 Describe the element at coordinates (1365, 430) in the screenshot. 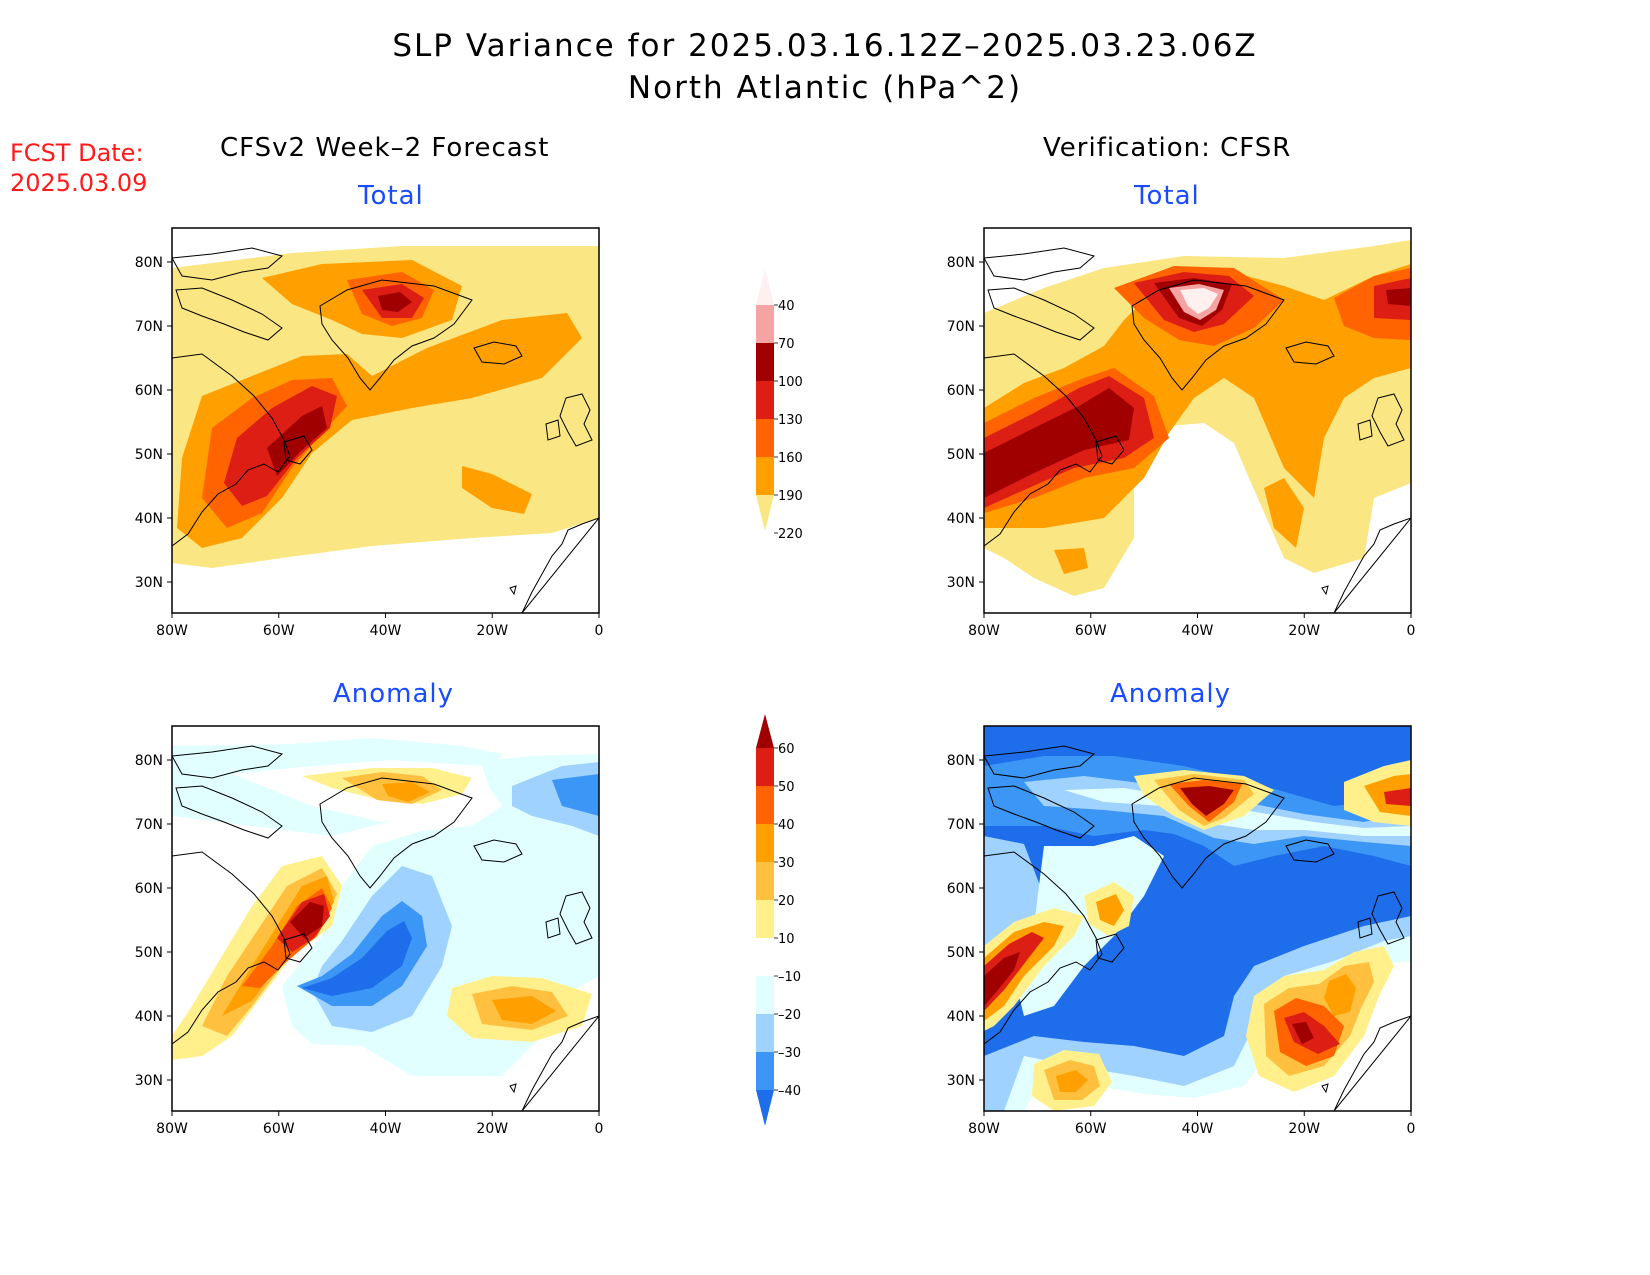

I see `ireland-coastline` at that location.